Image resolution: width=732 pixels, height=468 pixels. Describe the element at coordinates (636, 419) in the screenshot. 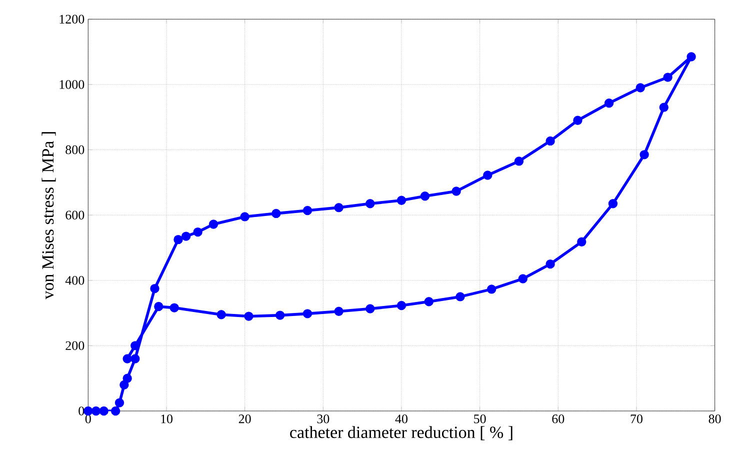

I see `x-tick-label: 70` at that location.